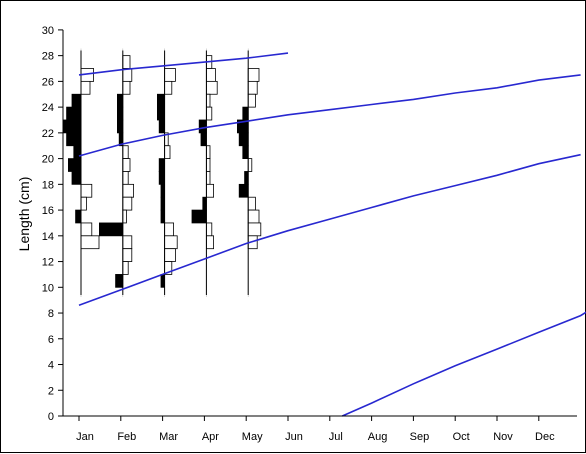 This screenshot has height=454, width=586. What do you see at coordinates (420, 437) in the screenshot?
I see `x-tick-label: Sep` at bounding box center [420, 437].